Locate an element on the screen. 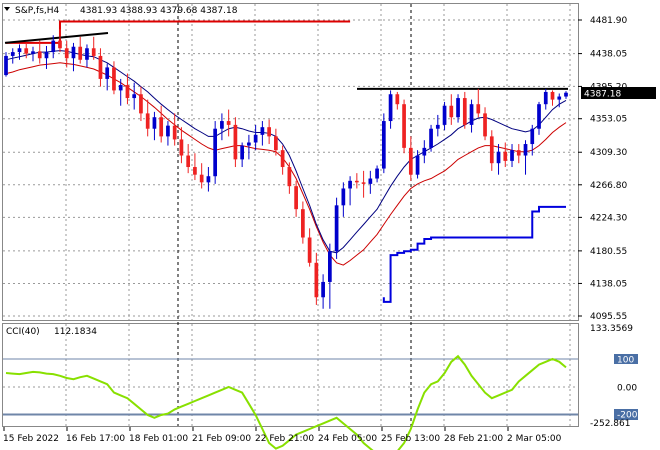 The image size is (660, 450). cci-min-label: -252.861 is located at coordinates (610, 424).